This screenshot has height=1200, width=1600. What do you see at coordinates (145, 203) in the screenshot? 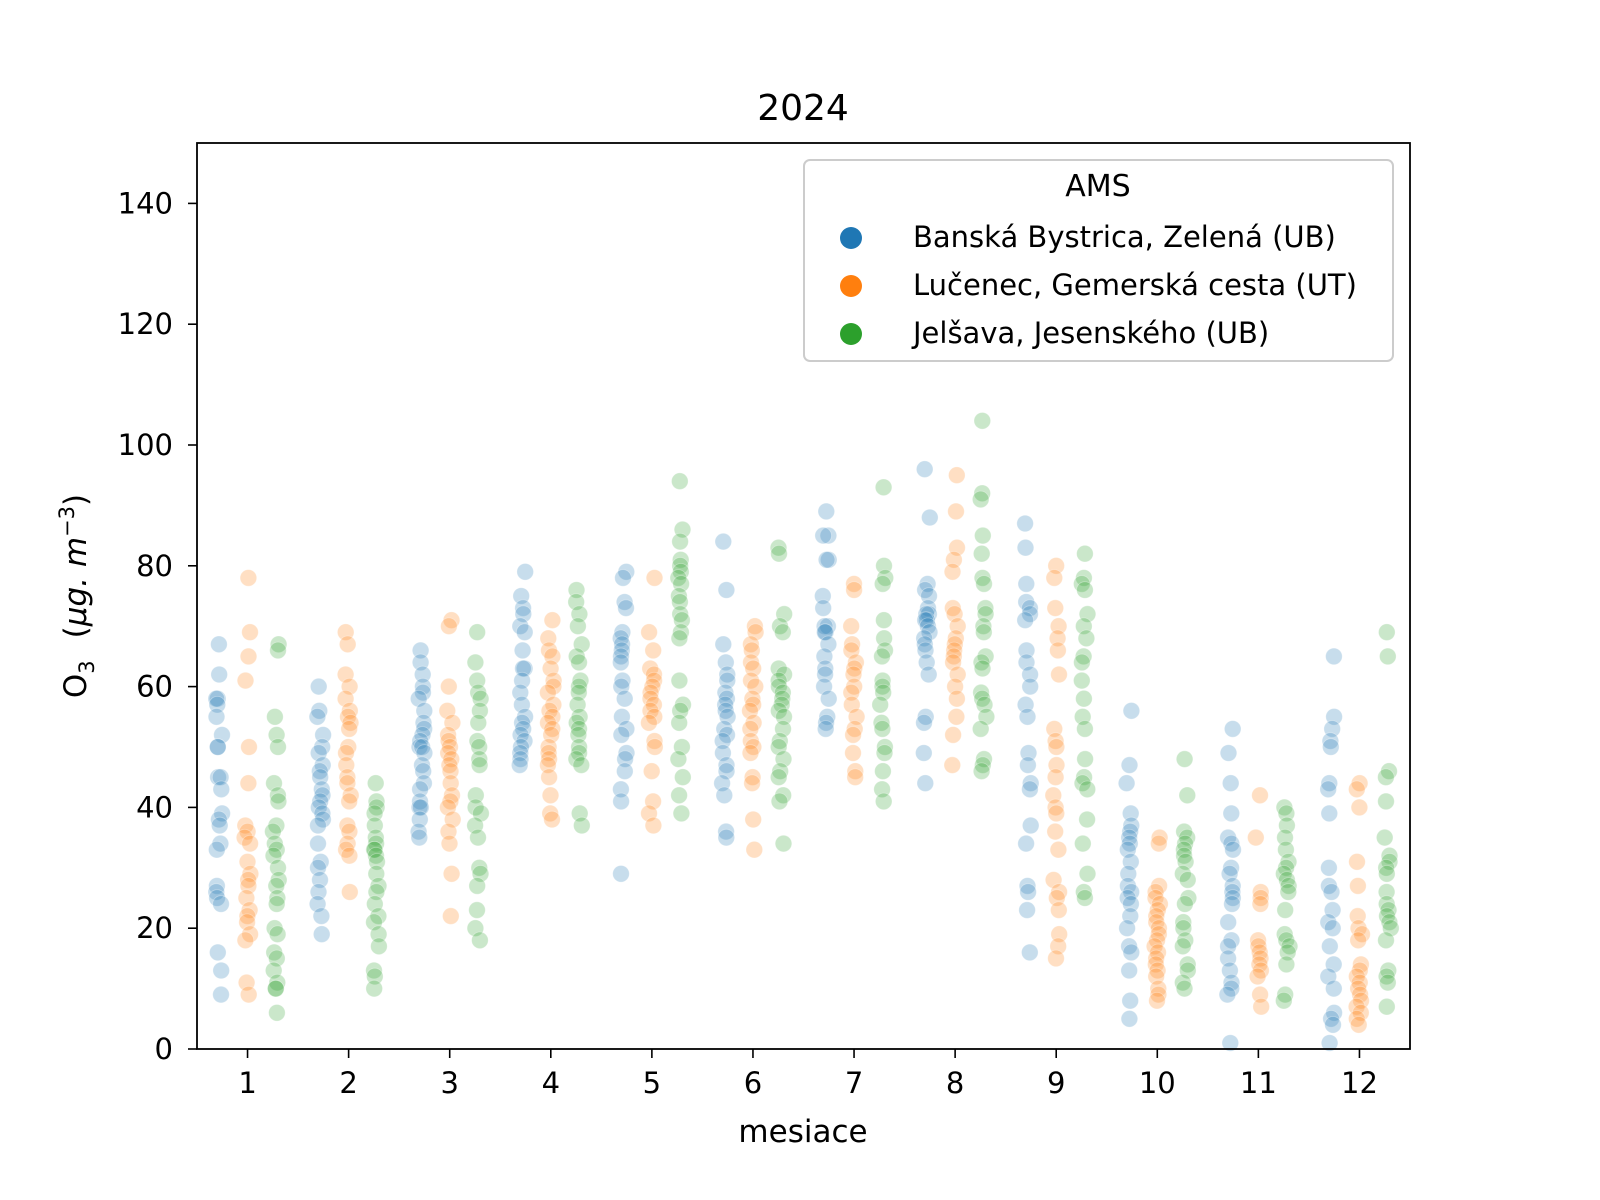
I see `y-tick-label: 140` at bounding box center [145, 203].